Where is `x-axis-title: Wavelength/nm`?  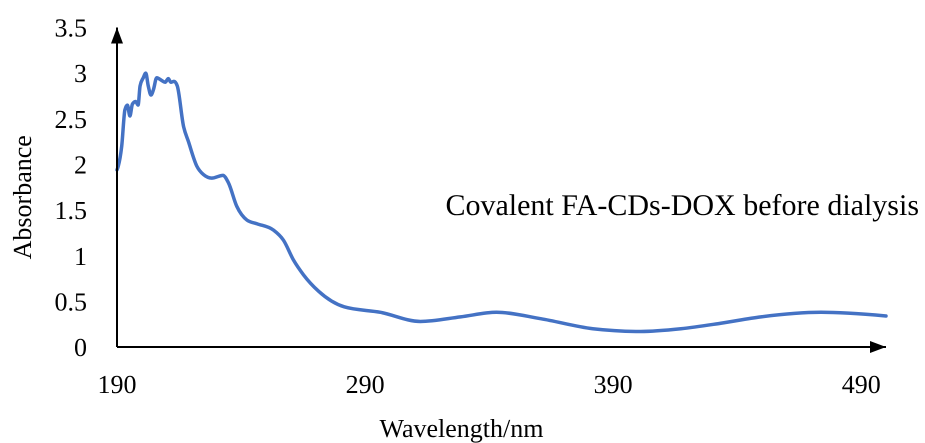 x-axis-title: Wavelength/nm is located at coordinates (462, 428).